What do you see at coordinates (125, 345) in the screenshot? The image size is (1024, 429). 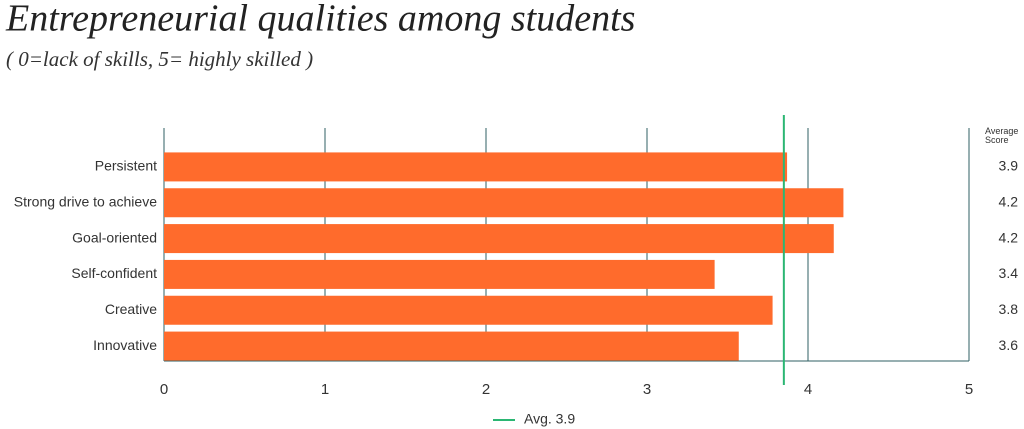 I see `y-tick-label: Innovative` at bounding box center [125, 345].